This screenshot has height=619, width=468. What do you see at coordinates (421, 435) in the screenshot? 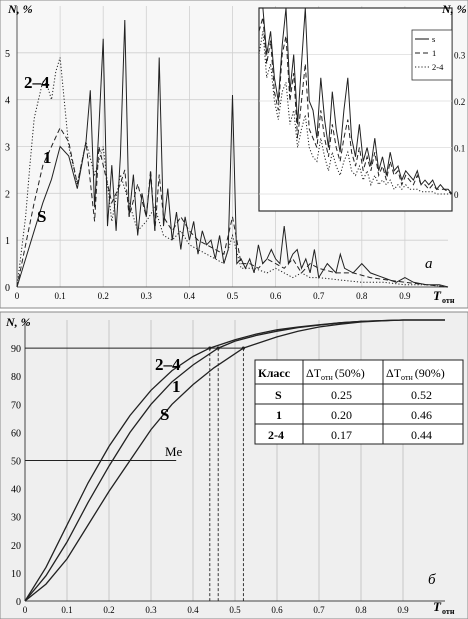
I see `table-row-dt90: 0.44` at bounding box center [421, 435].